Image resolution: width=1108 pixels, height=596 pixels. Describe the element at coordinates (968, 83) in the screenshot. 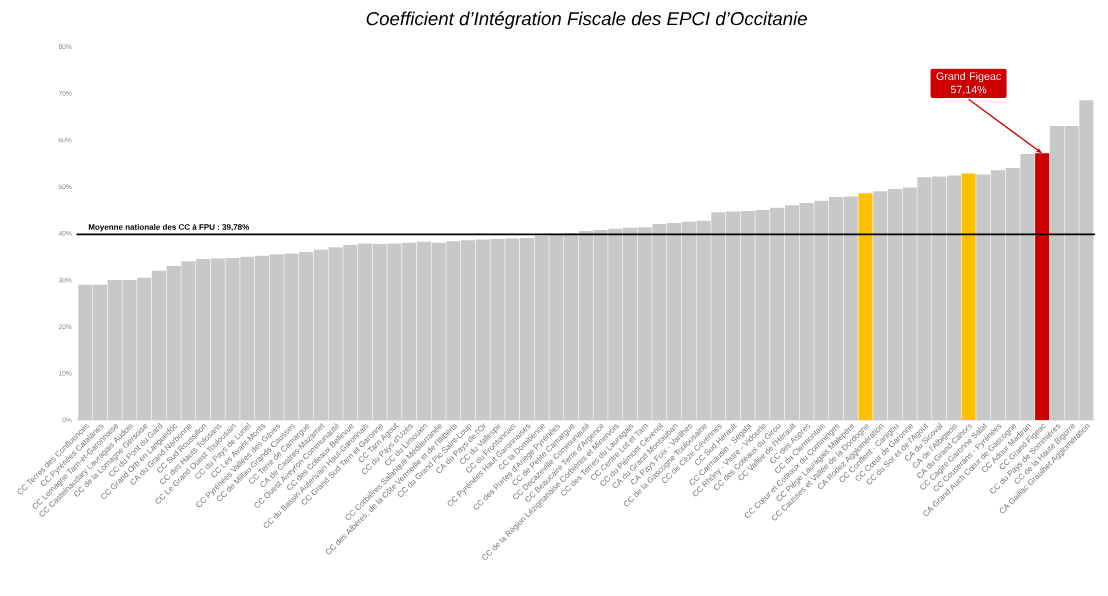

I see `annotation: Grand Figeac 57,14%` at that location.